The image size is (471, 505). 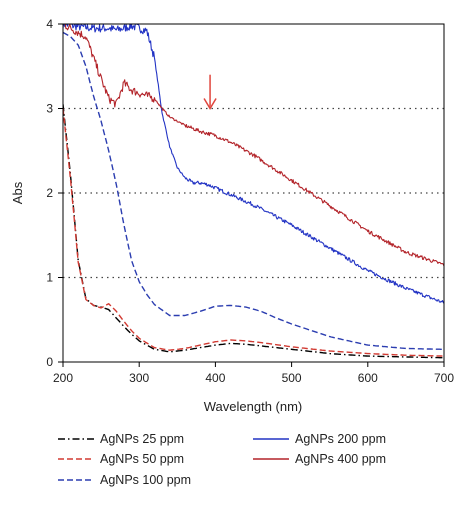 What do you see at coordinates (215, 378) in the screenshot?
I see `x-tick-label: 400` at bounding box center [215, 378].